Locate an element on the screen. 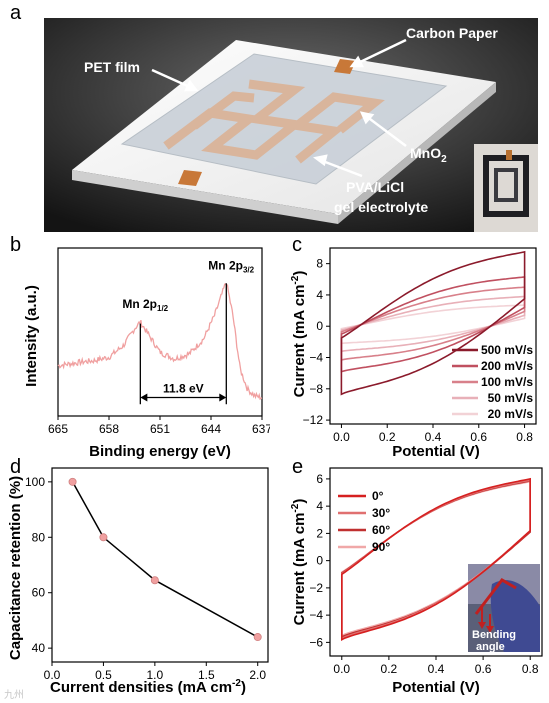 This screenshot has width=549, height=703. panel-label-b: b is located at coordinates (16, 245).